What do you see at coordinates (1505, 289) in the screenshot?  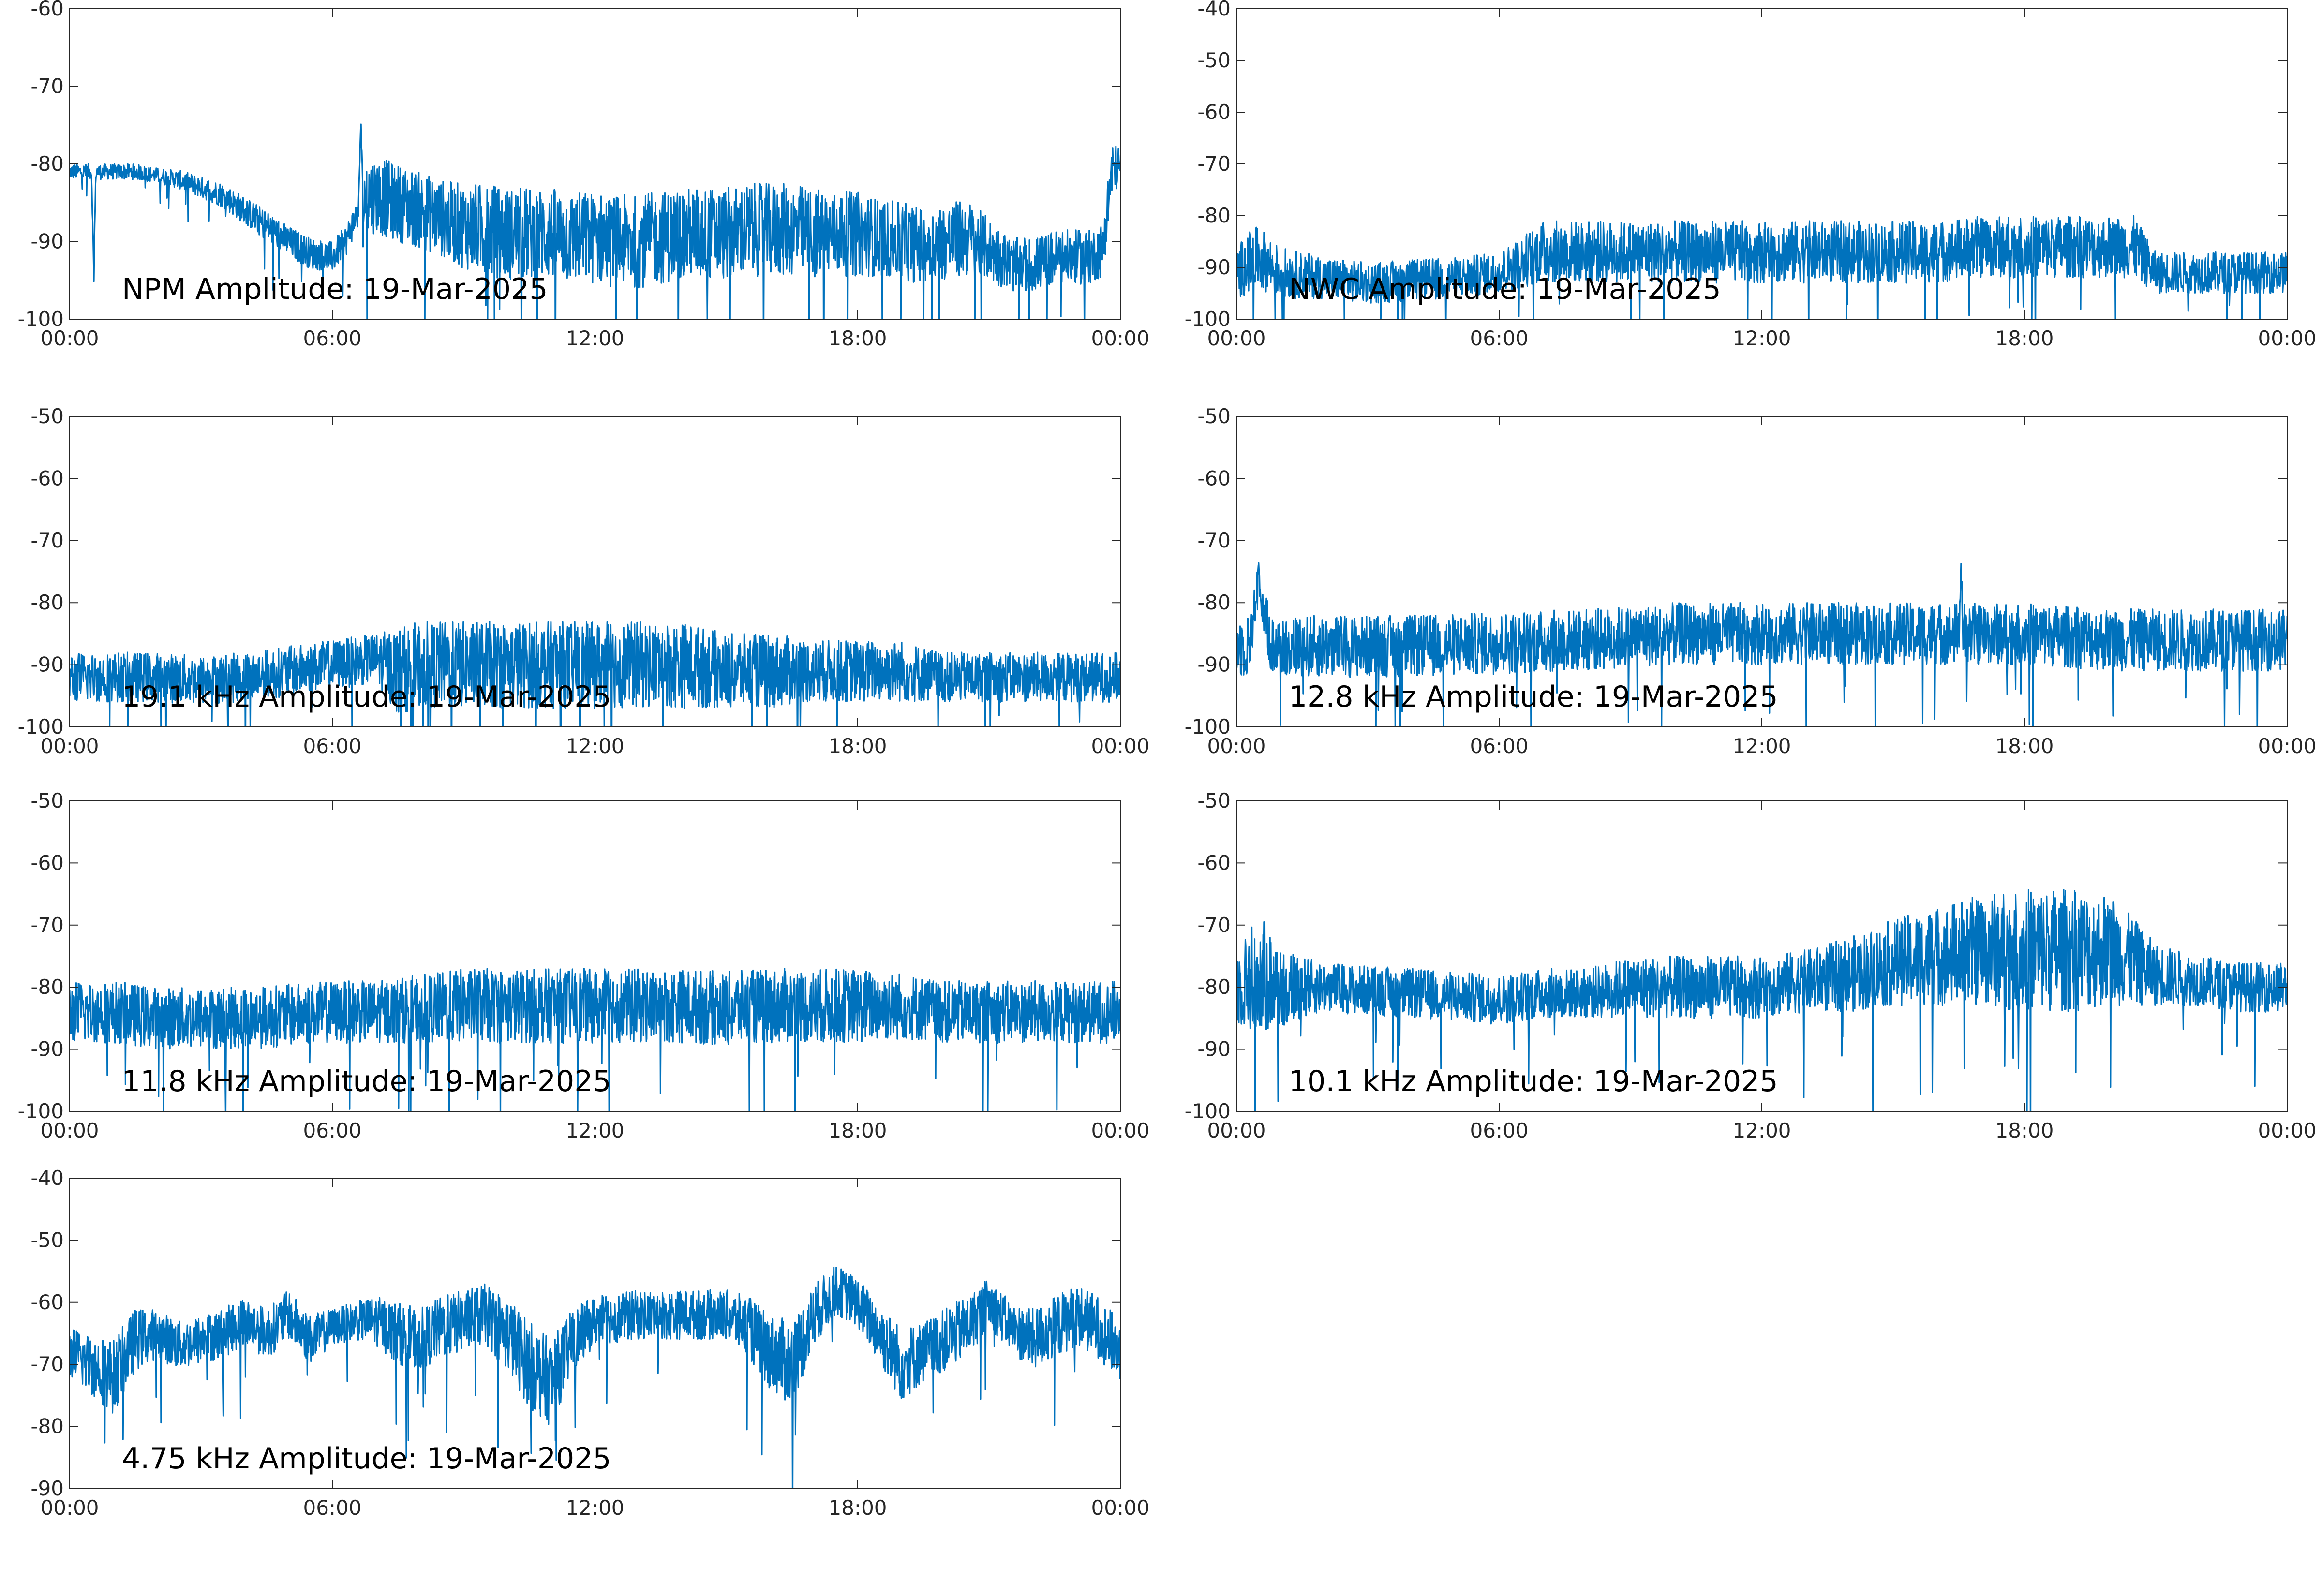 I see `chart-annotation-nwc: NWC Amplitude: 19-Mar-2025` at bounding box center [1505, 289].